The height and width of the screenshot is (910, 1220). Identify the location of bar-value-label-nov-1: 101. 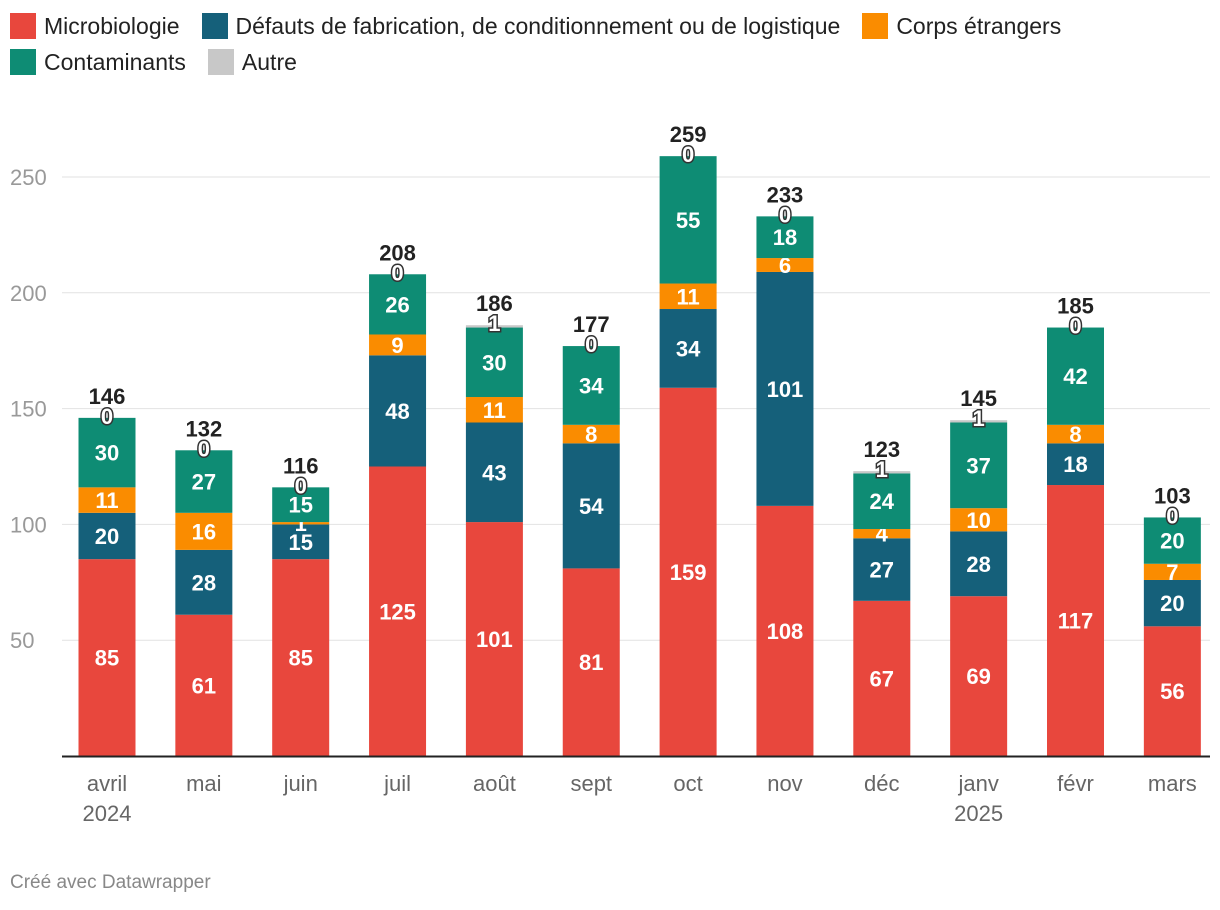
(785, 389).